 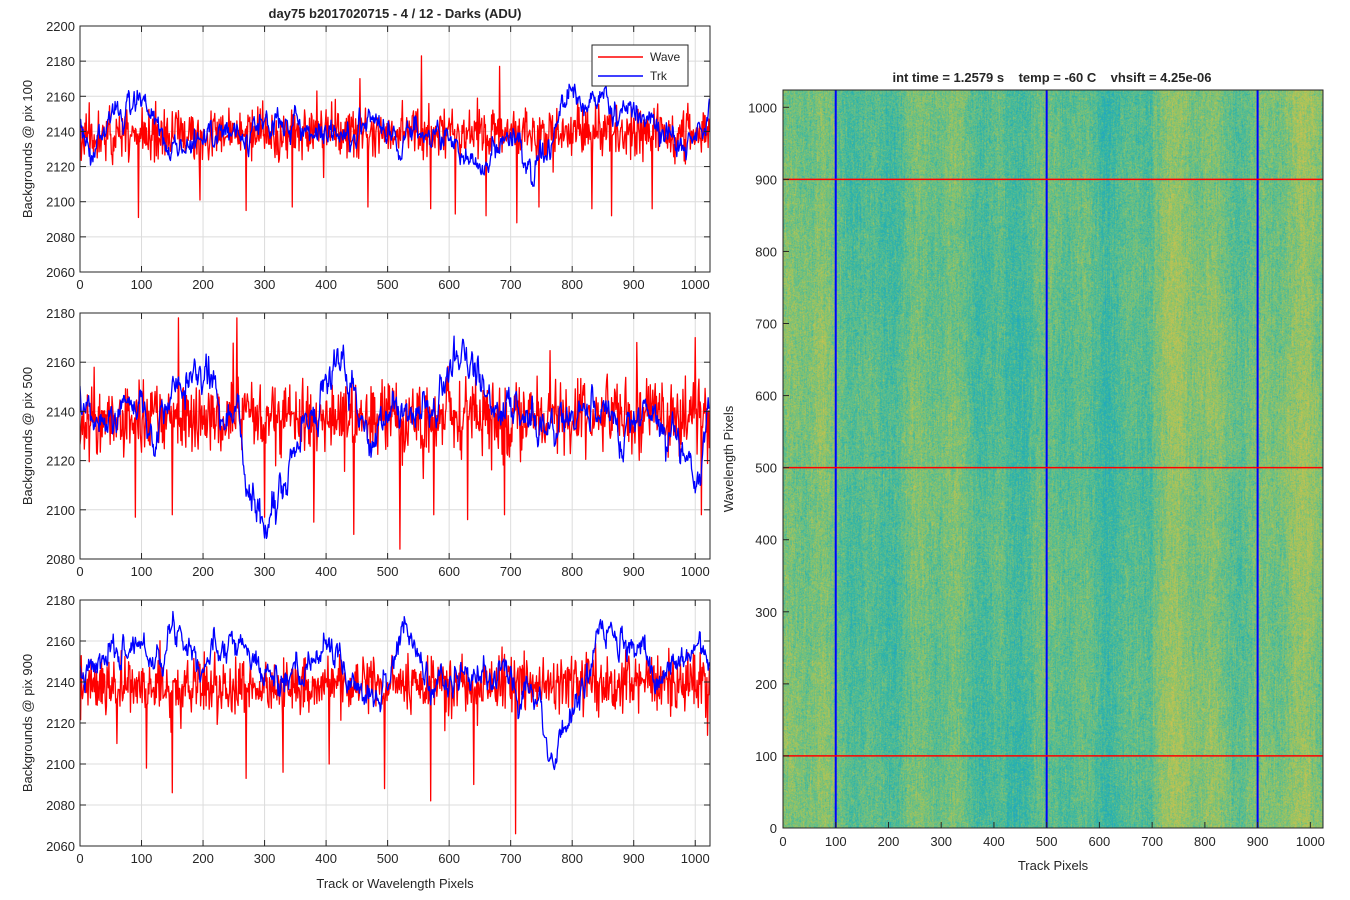 I want to click on y-tick-label: 800, so click(x=766, y=251).